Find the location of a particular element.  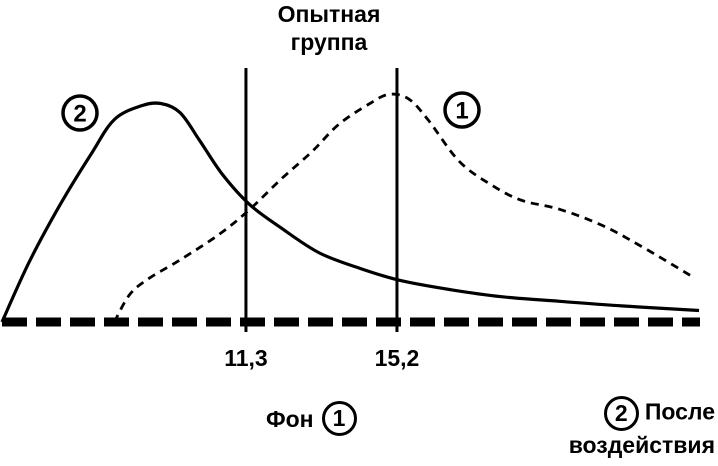

curve-label-fon: 1 is located at coordinates (462, 110).